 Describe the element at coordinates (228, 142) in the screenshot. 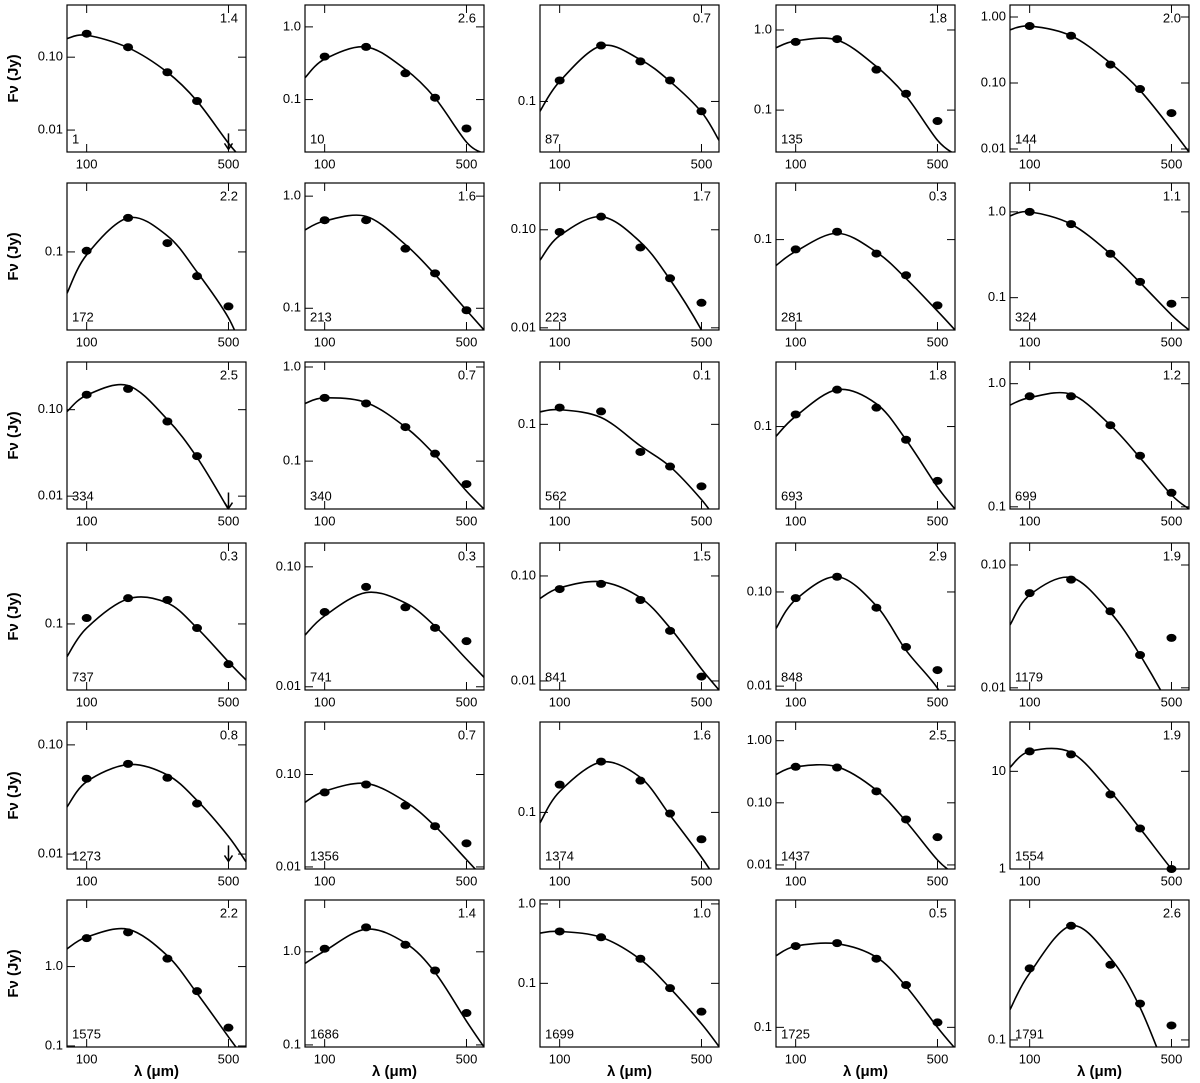

I see `upper-limit-arrow` at that location.